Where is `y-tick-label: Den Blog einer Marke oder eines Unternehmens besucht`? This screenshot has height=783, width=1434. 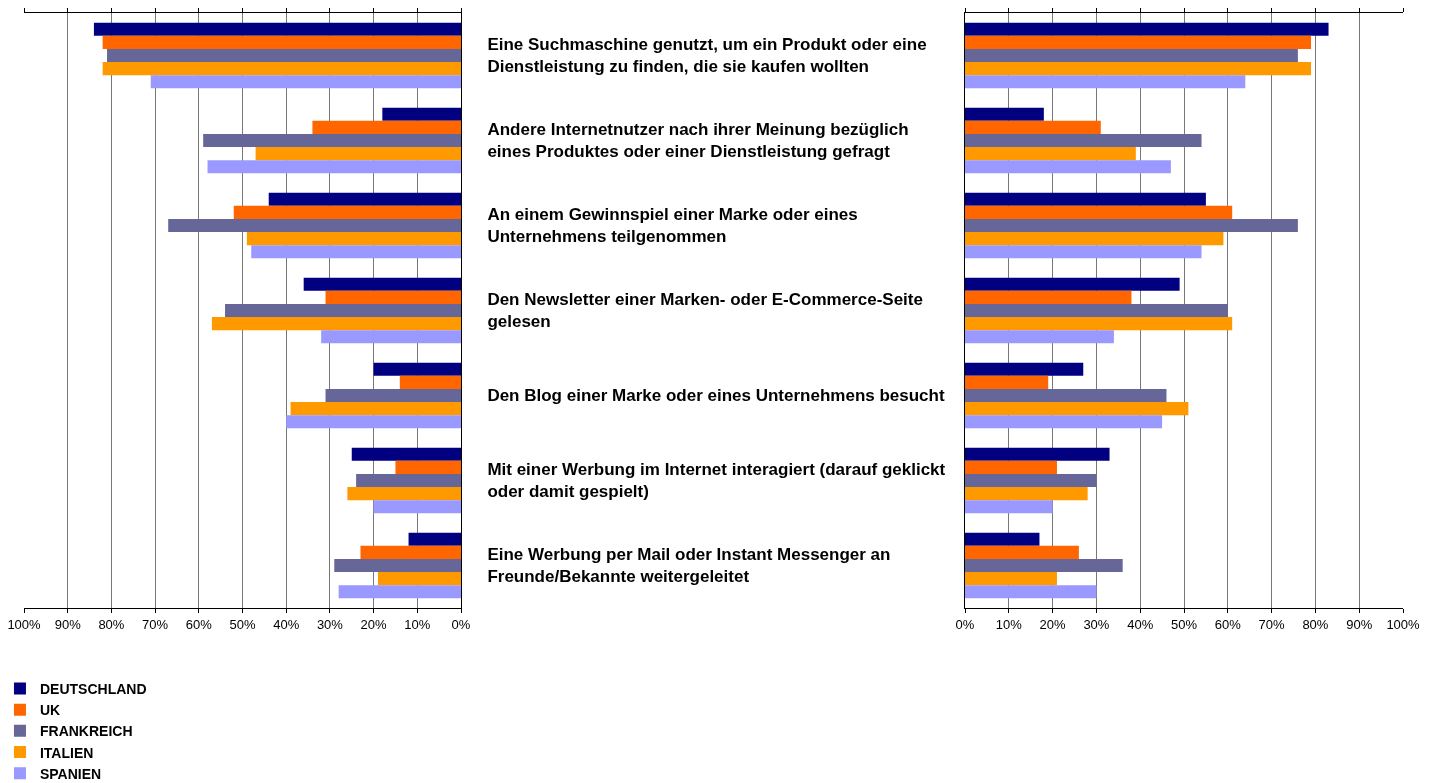 y-tick-label: Den Blog einer Marke oder eines Unternehmens besucht is located at coordinates (716, 396).